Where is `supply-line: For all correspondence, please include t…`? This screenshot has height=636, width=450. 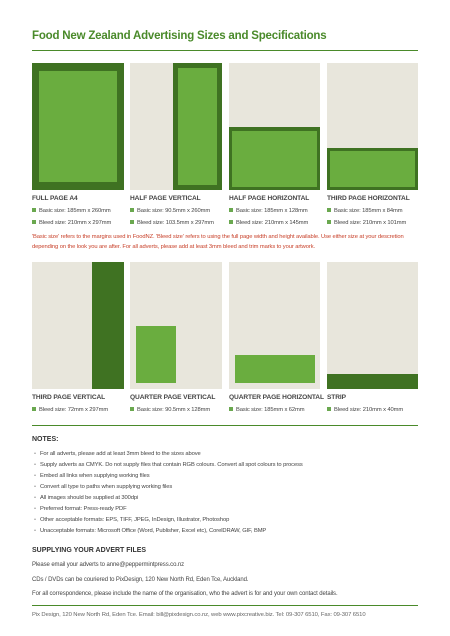 supply-line: For all correspondence, please include t… is located at coordinates (185, 594).